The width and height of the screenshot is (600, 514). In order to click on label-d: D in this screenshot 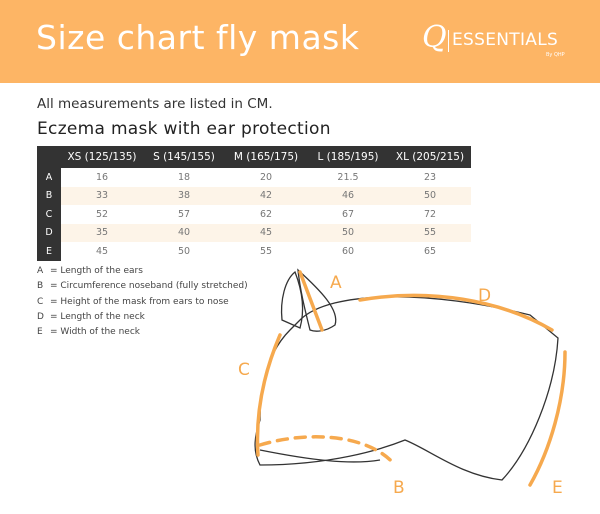, I will do `click(485, 296)`.